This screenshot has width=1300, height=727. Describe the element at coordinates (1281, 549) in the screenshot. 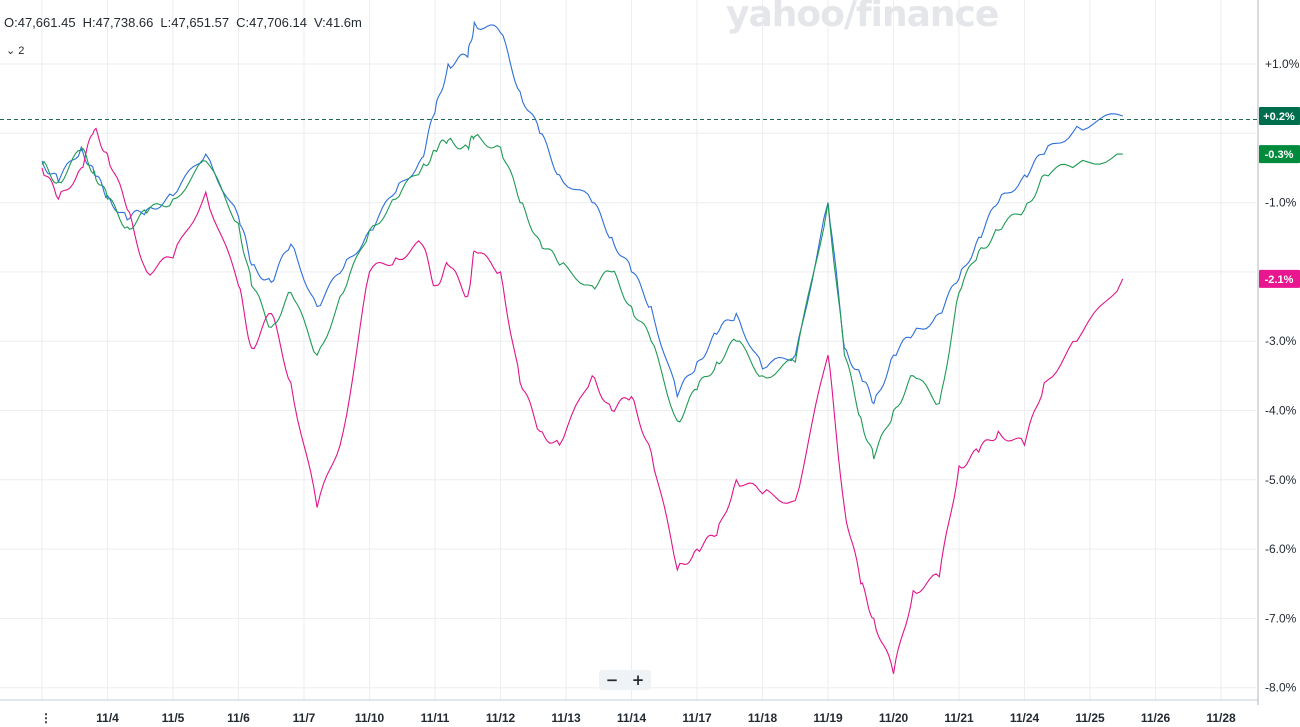

I see `y-tick-label: -6.0%` at that location.